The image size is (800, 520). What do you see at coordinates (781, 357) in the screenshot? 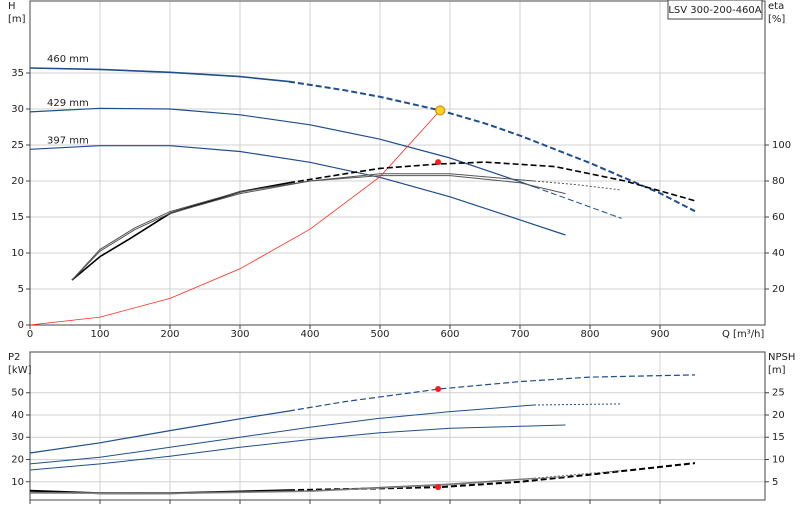
I see `y2-axis-label: NPSH` at bounding box center [781, 357].